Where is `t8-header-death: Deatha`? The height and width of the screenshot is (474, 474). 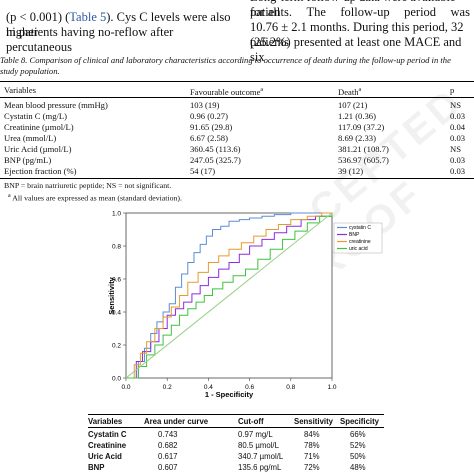 t8-header-death: Deatha is located at coordinates (349, 91).